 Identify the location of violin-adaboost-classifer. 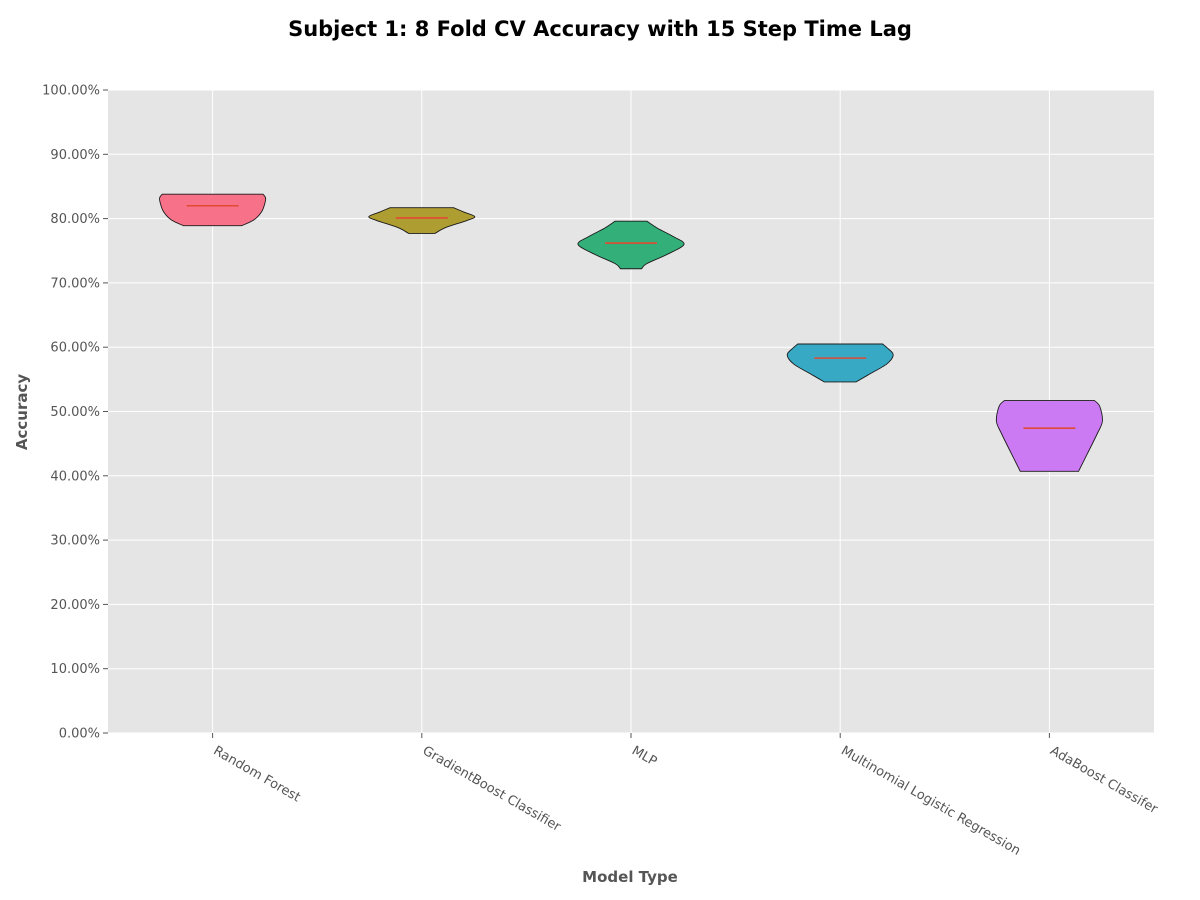
(1049, 436).